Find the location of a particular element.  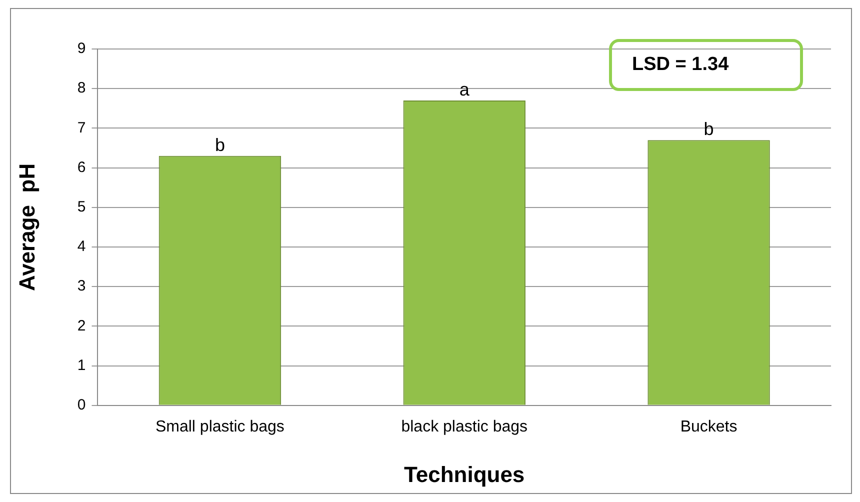

x-tick-label: Buckets is located at coordinates (709, 427).